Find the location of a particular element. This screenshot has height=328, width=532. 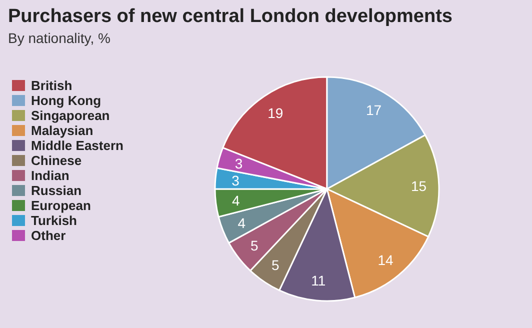

legend-label: Middle Eastern is located at coordinates (77, 145).